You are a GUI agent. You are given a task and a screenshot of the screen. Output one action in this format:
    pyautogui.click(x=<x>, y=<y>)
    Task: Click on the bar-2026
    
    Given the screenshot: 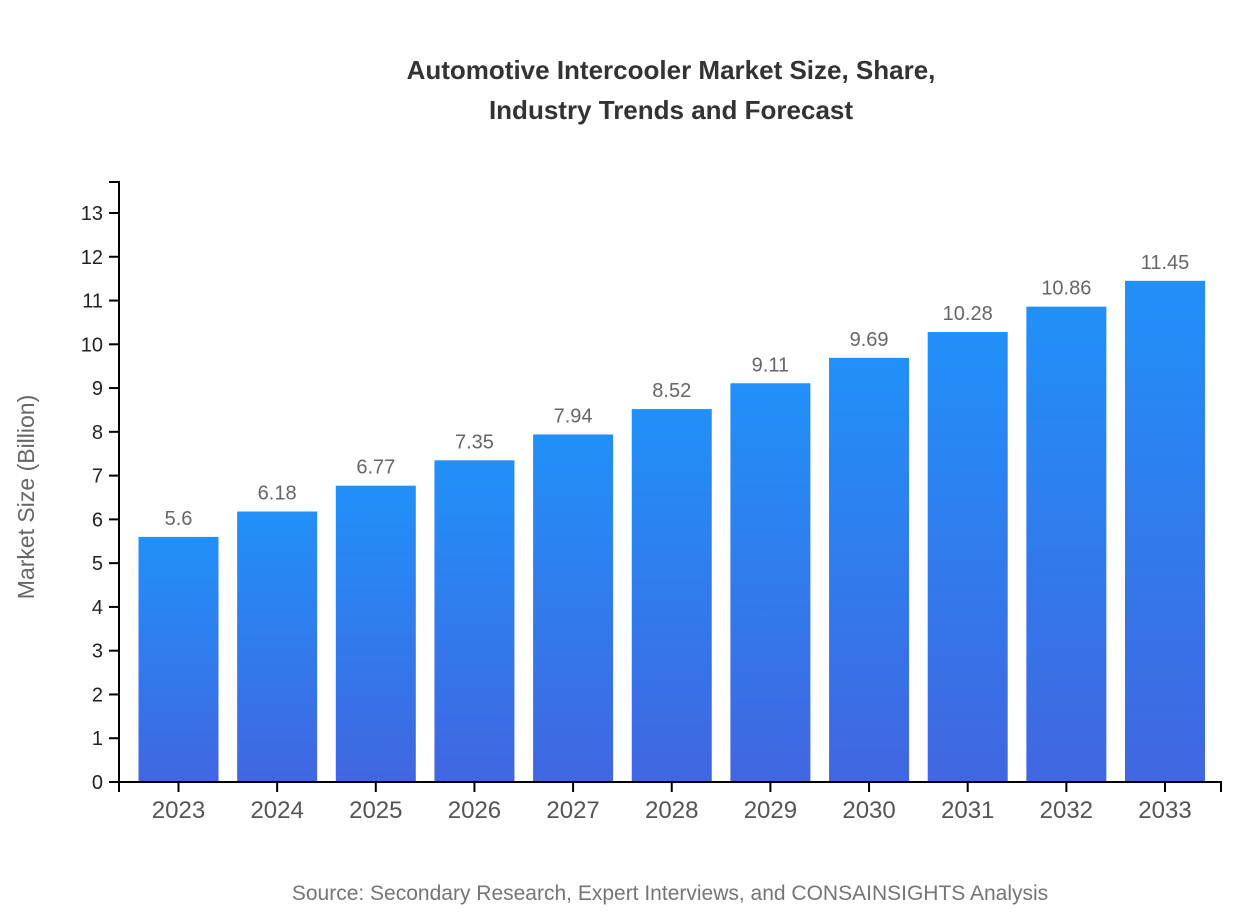 What is the action you would take?
    pyautogui.click(x=474, y=621)
    